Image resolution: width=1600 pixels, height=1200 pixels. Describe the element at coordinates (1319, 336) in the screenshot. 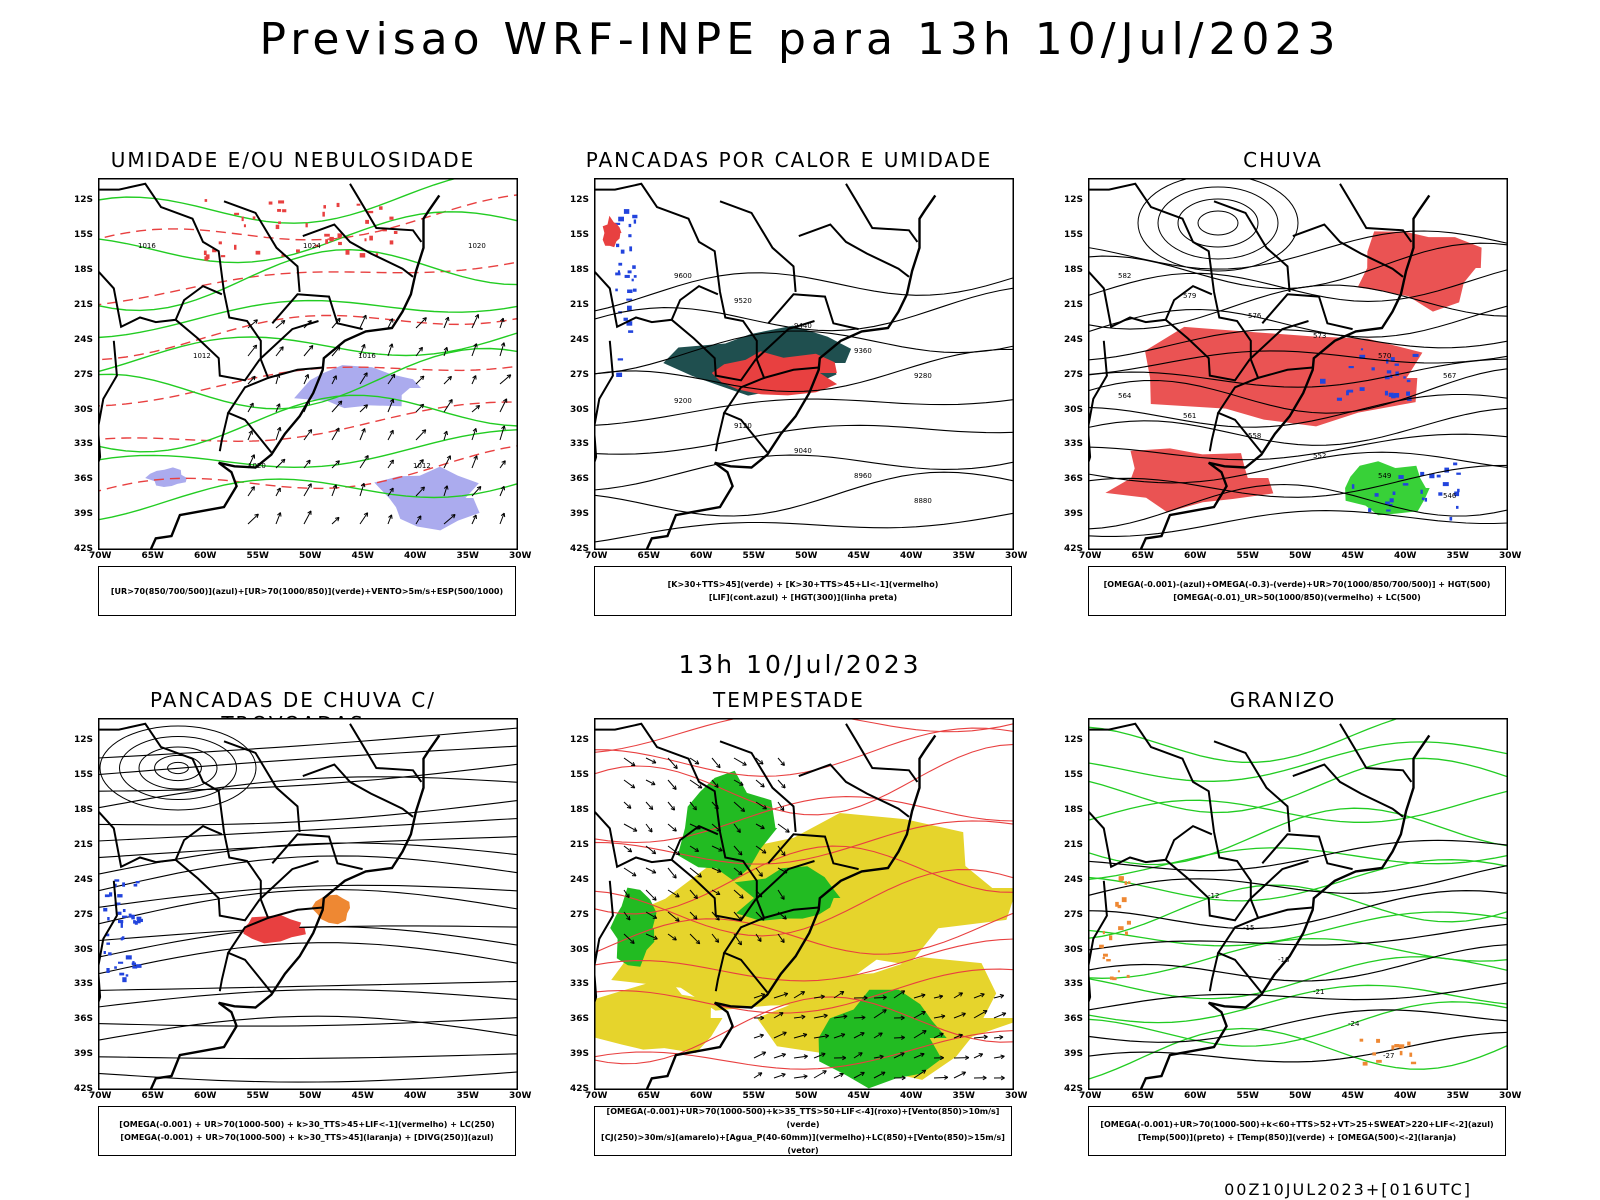

I see `contour-label: 573` at that location.